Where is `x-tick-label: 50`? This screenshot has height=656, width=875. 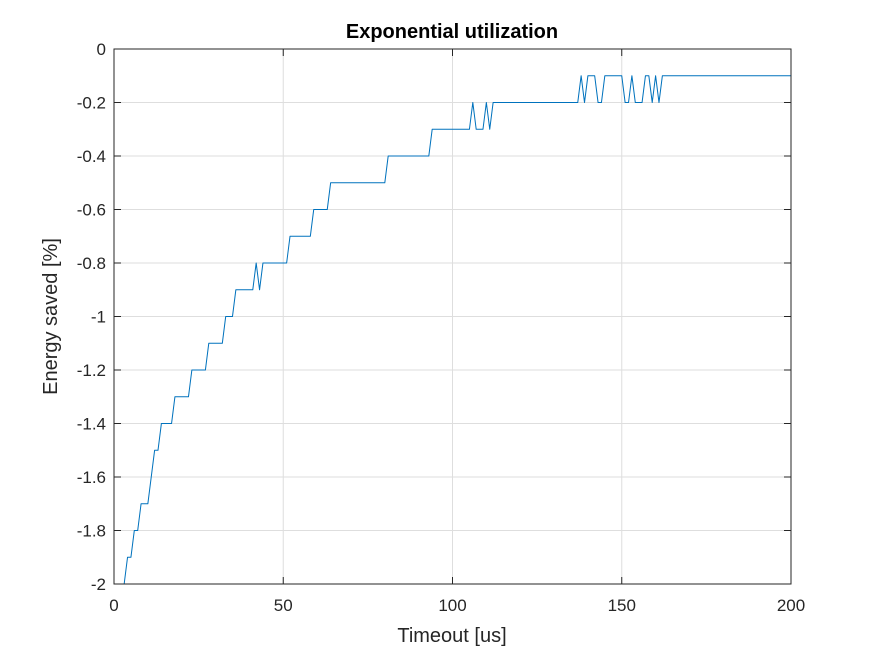
x-tick-label: 50 is located at coordinates (283, 605).